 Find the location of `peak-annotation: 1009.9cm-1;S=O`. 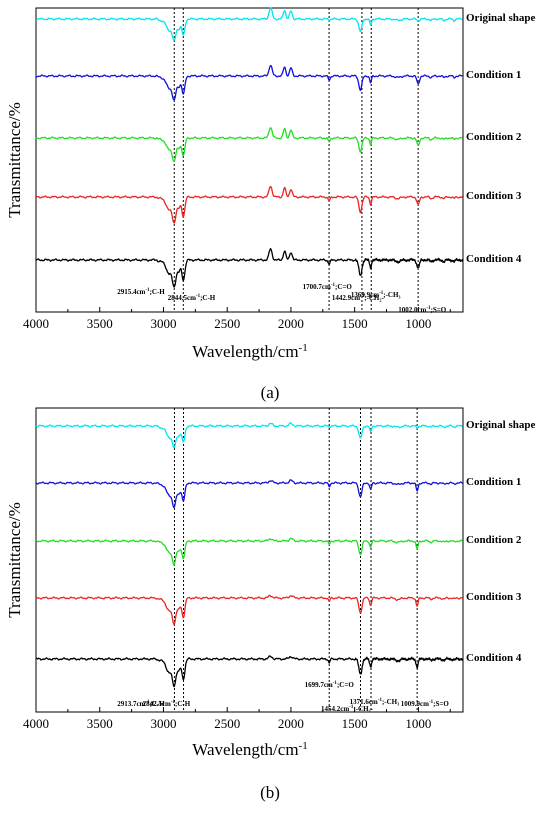

peak-annotation: 1009.9cm-1;S=O is located at coordinates (425, 704).